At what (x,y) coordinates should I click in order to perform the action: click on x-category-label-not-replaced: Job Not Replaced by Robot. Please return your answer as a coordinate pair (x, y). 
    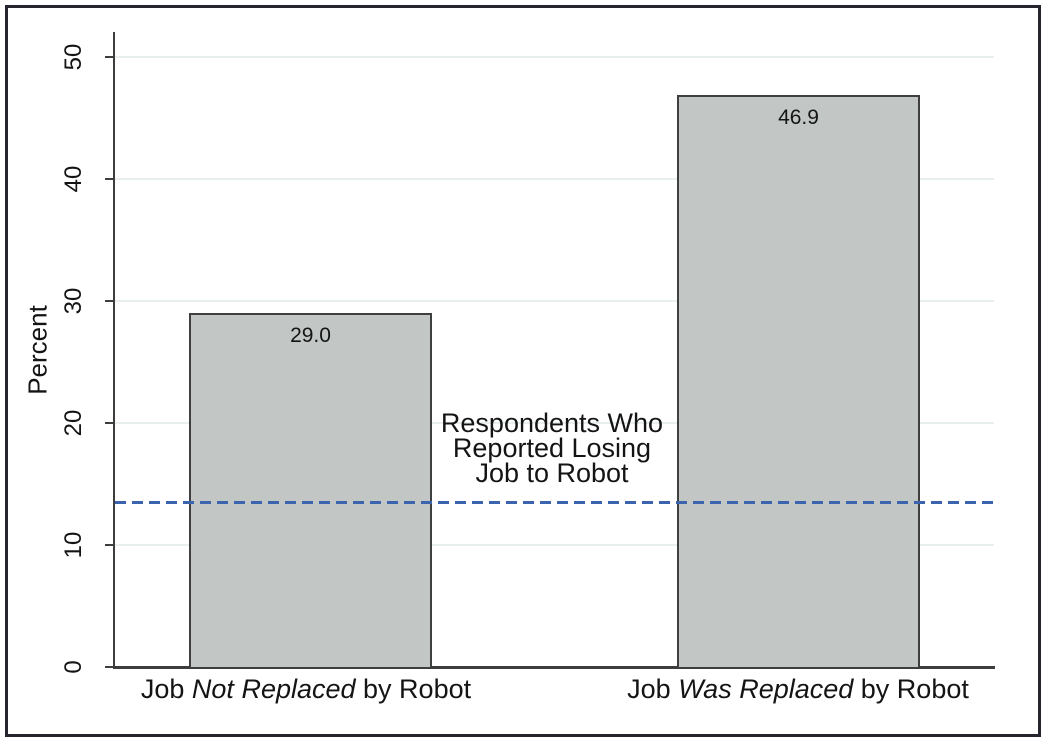
    Looking at the image, I should click on (306, 689).